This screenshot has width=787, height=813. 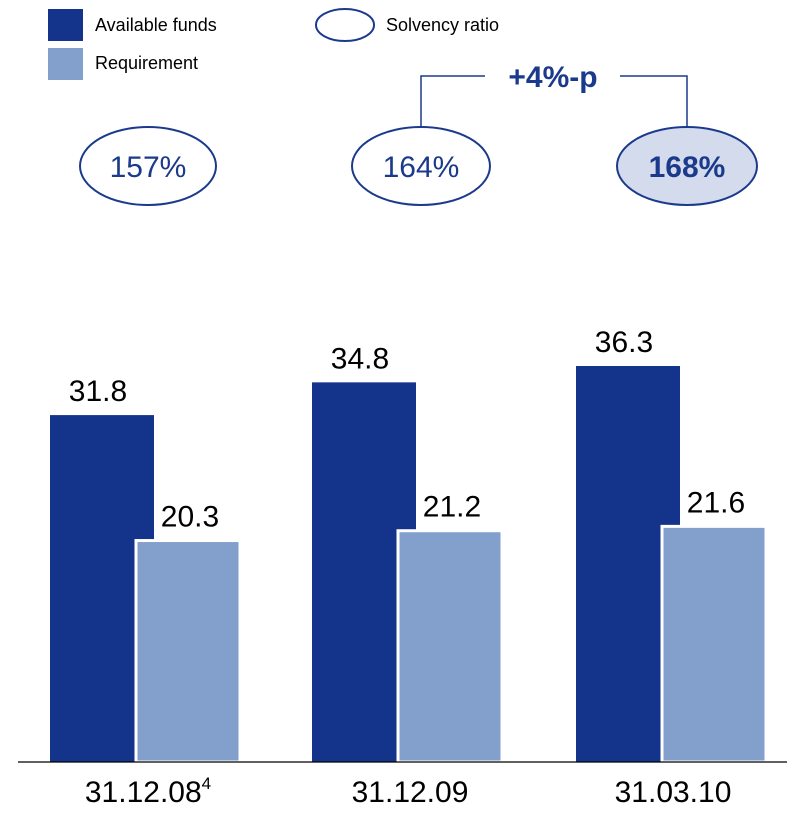 What do you see at coordinates (345, 25) in the screenshot?
I see `legend-swatch-solvency-ratio` at bounding box center [345, 25].